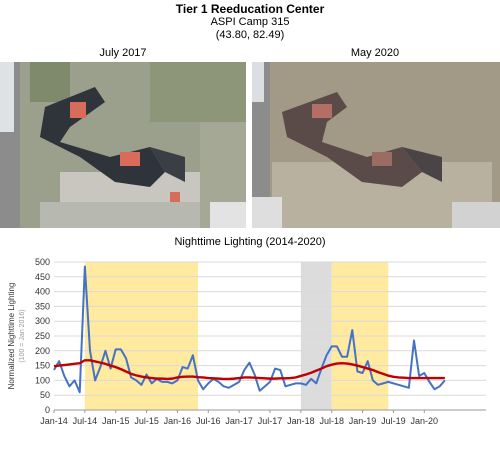 Image resolution: width=500 pixels, height=458 pixels. I want to click on x-tick-label: Jul-17, so click(270, 421).